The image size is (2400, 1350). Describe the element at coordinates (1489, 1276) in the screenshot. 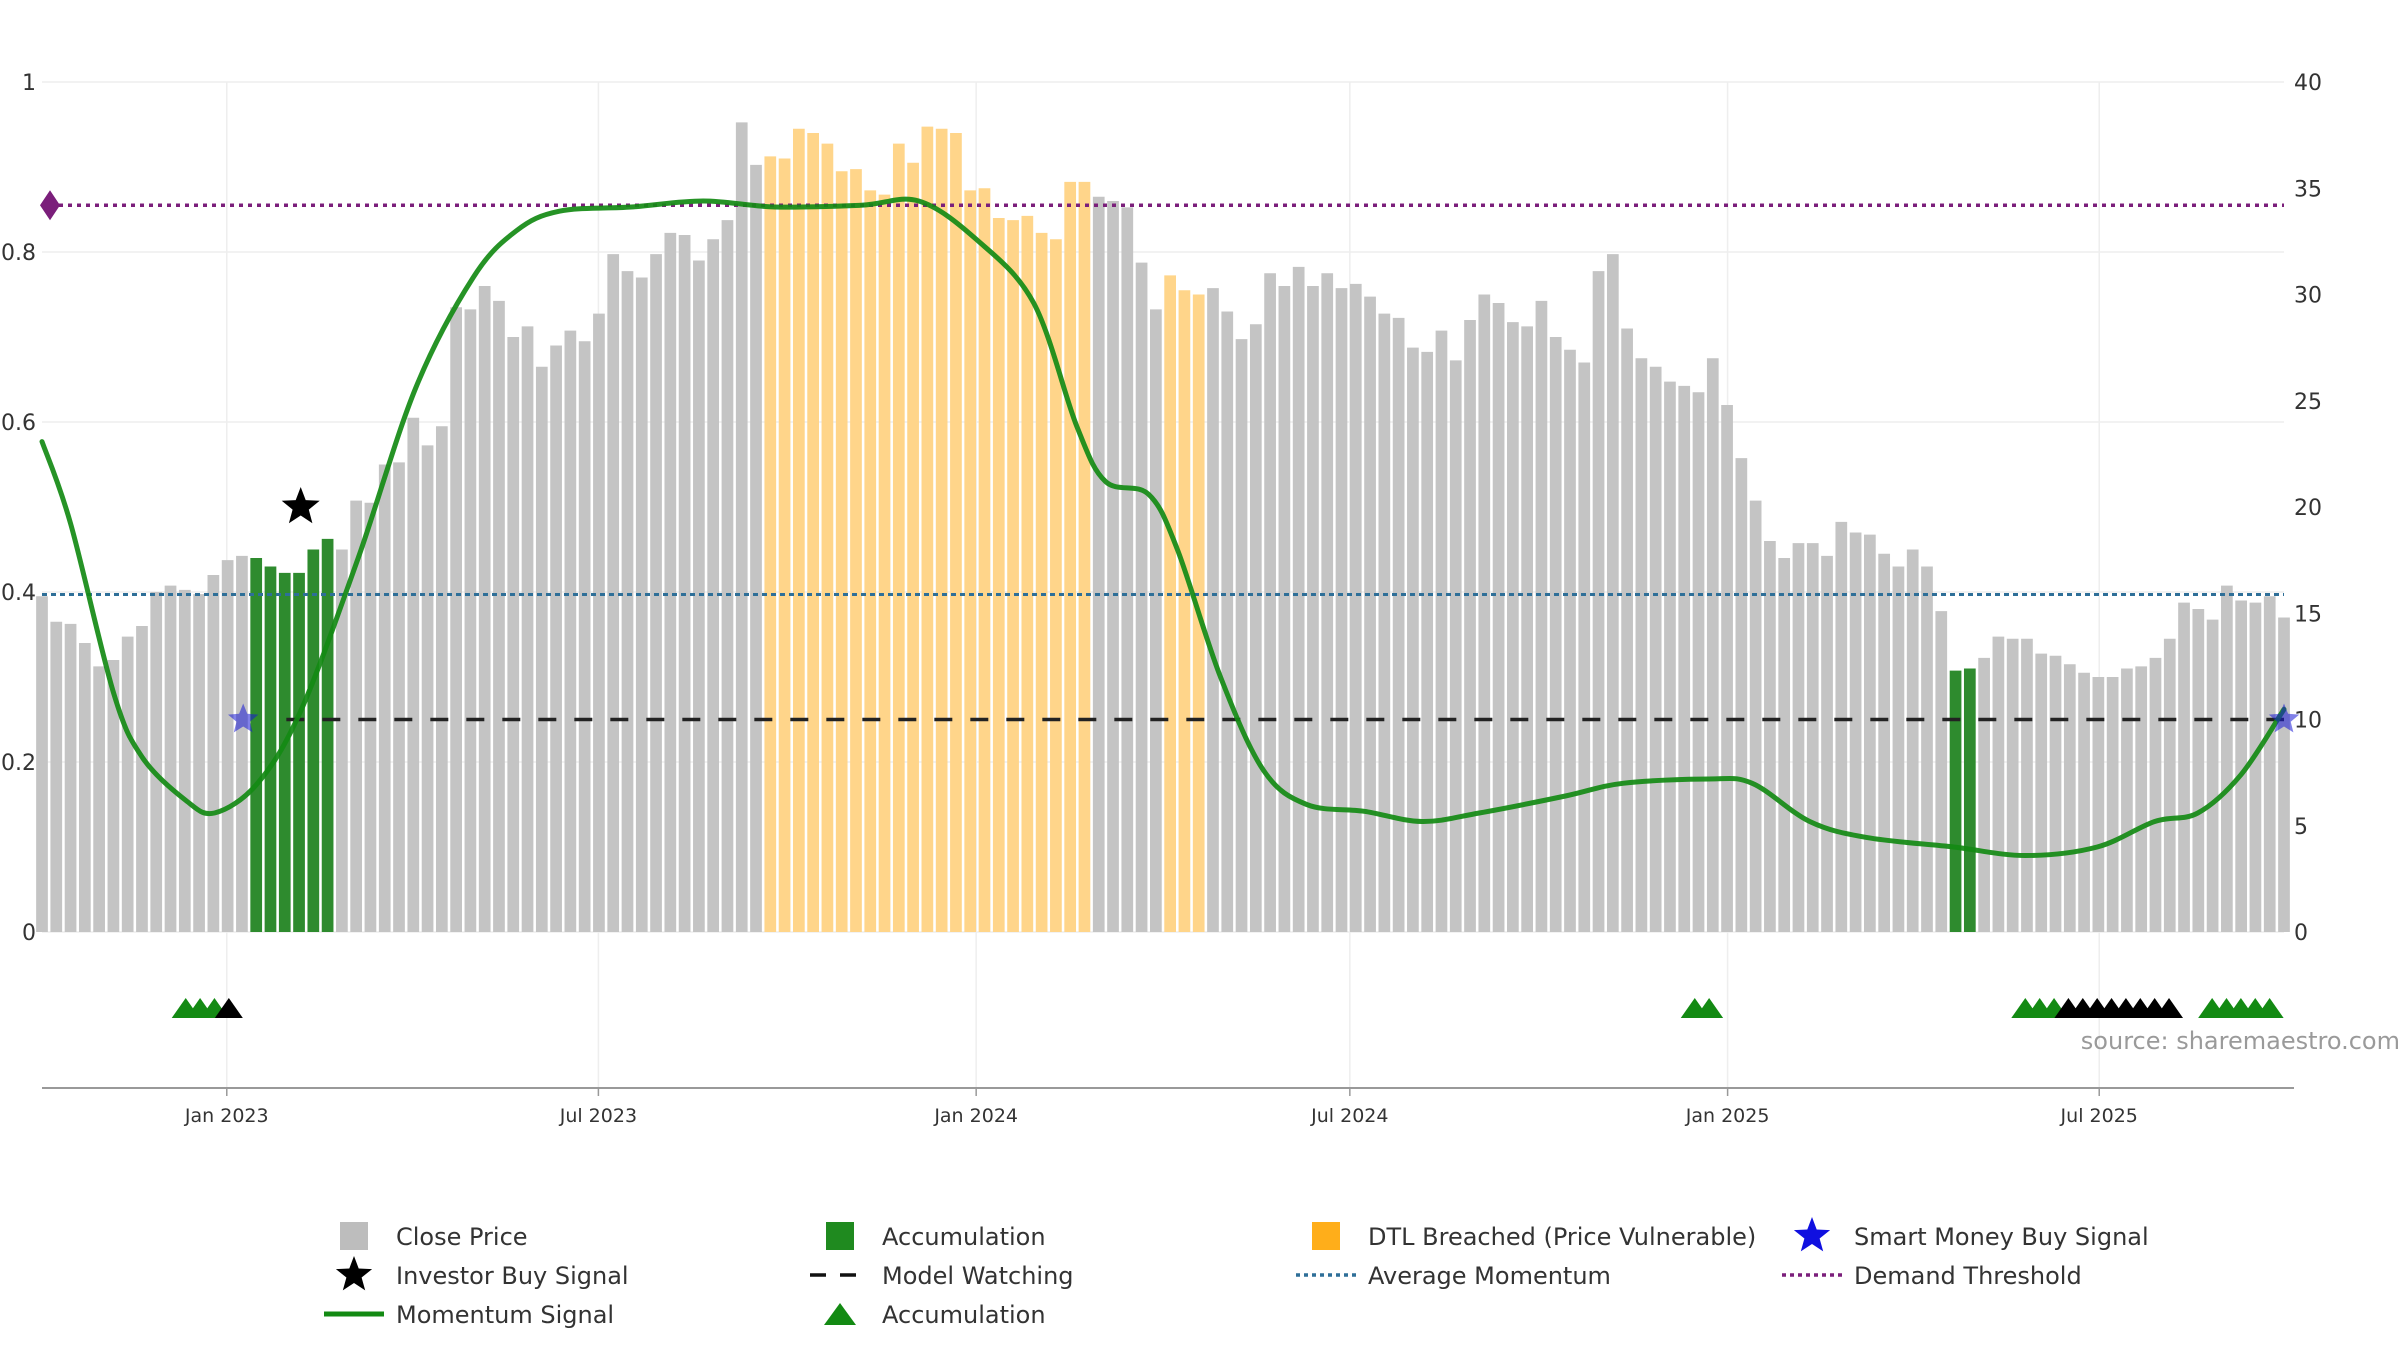

I see `legend-label: Average Momentum` at that location.